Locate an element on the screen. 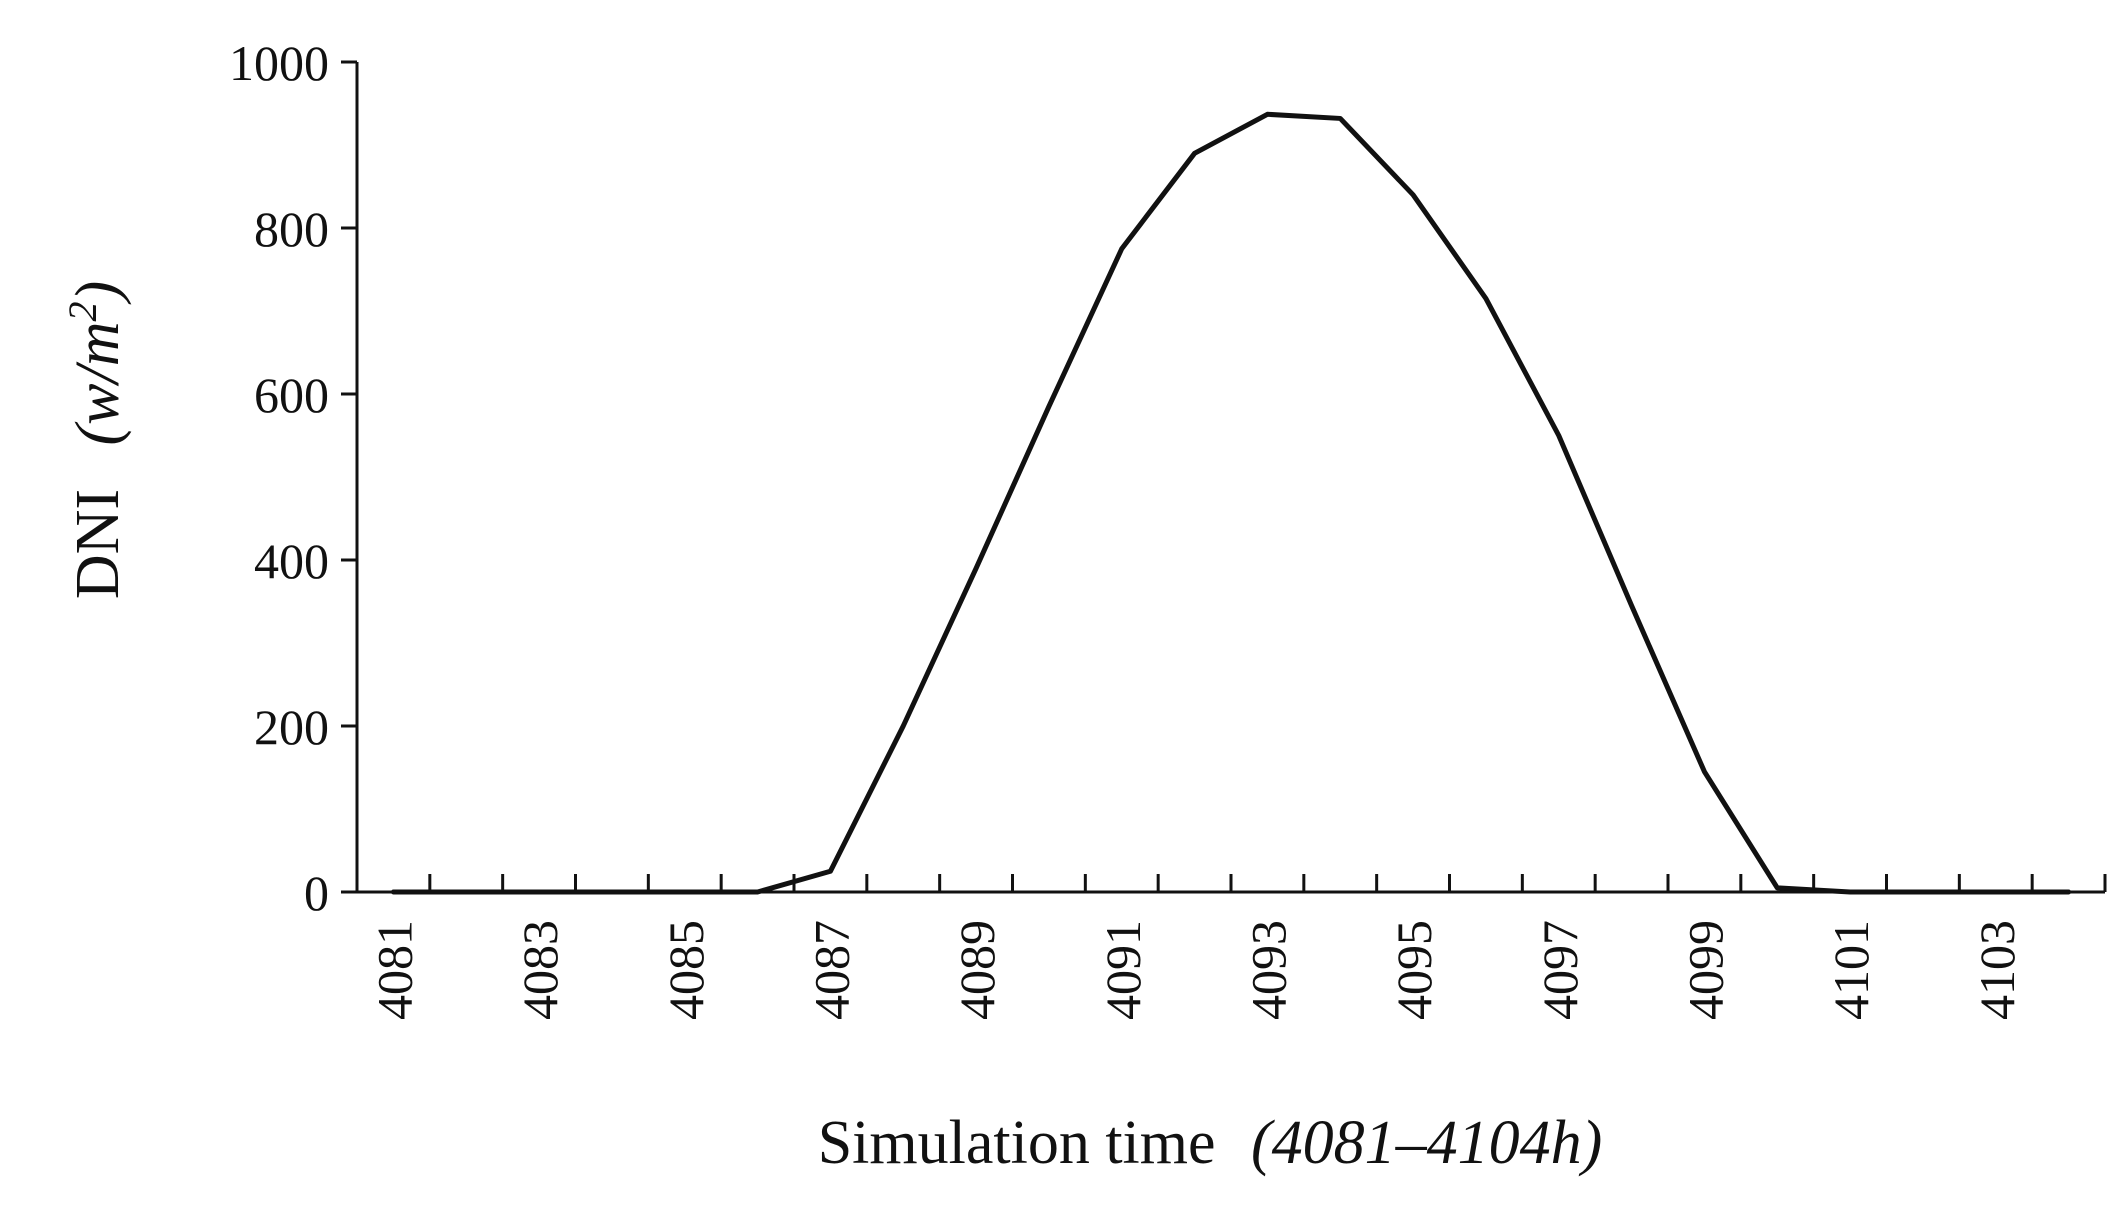 This screenshot has height=1208, width=2116. y-tick-label: 400 is located at coordinates (291, 561).